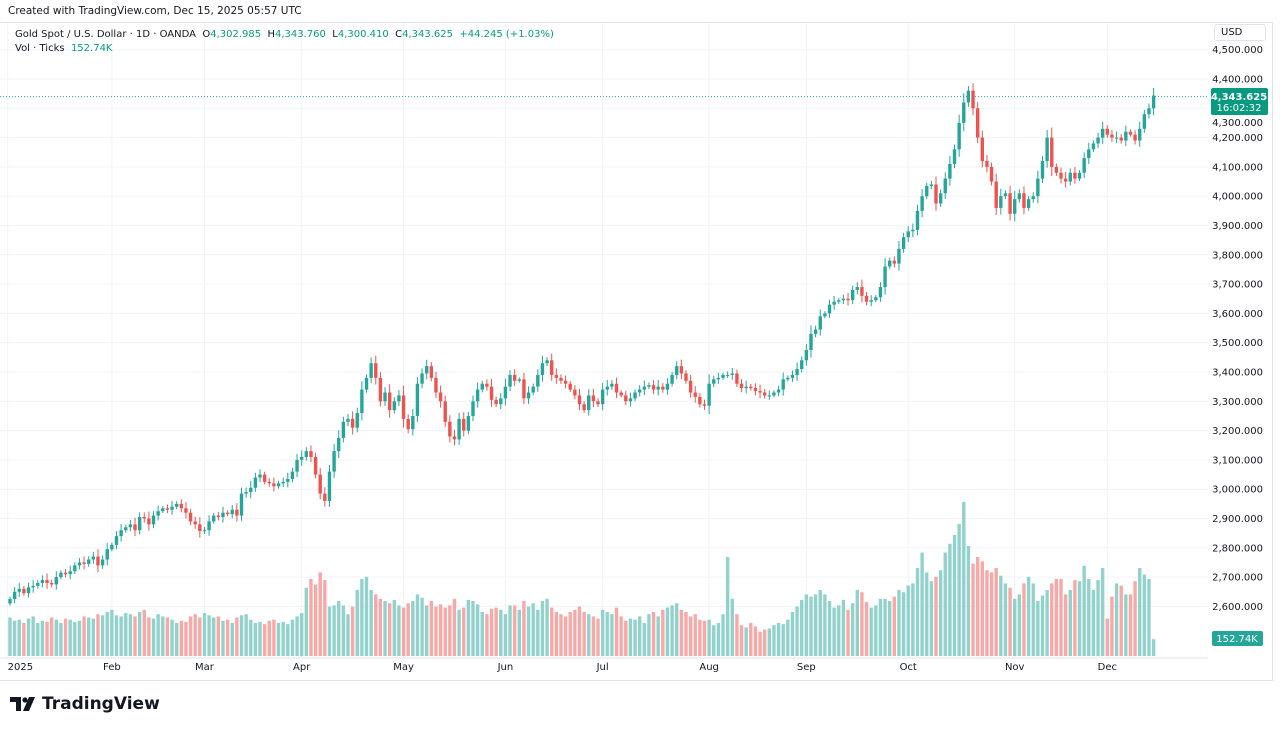 The image size is (1280, 730). Describe the element at coordinates (1237, 638) in the screenshot. I see `last-volume-box` at that location.